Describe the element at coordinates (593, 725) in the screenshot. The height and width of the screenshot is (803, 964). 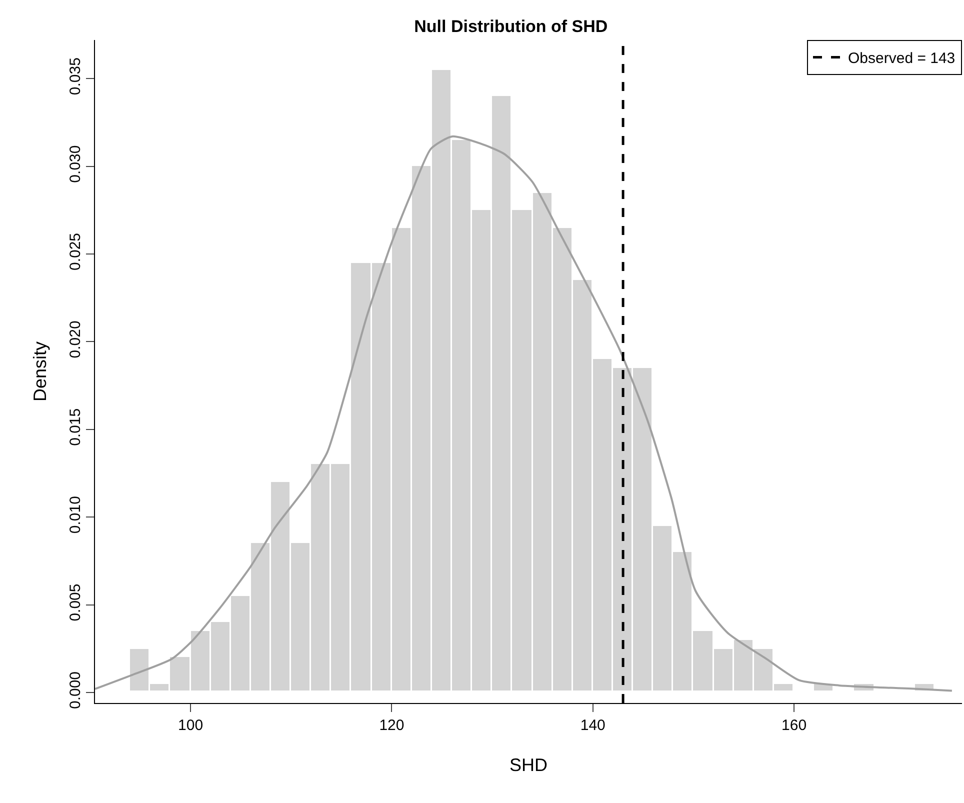
I see `x-tick-label: 140` at that location.